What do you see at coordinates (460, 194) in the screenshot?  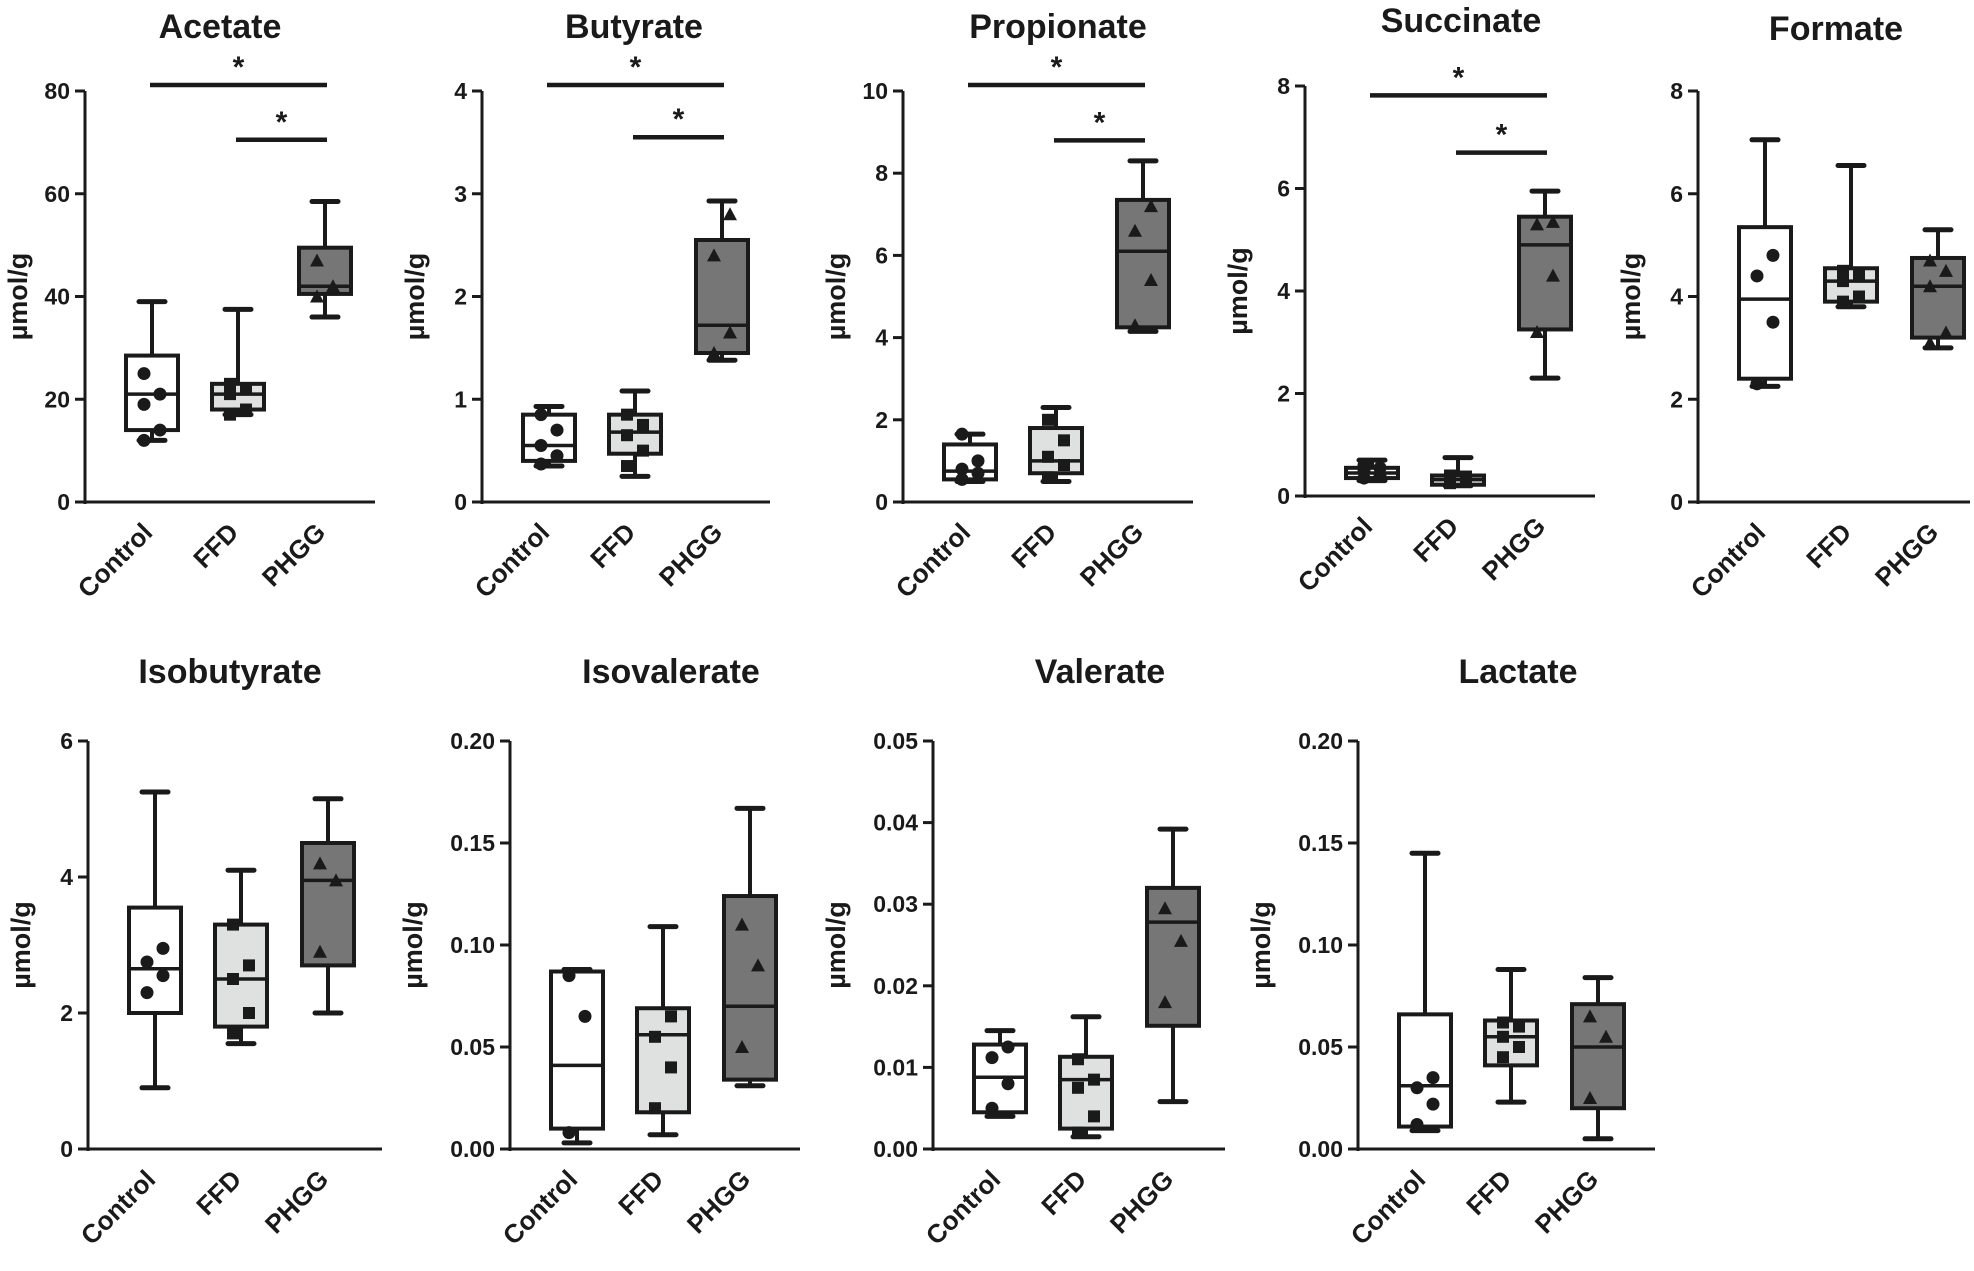 I see `y-tick-label: 3` at bounding box center [460, 194].